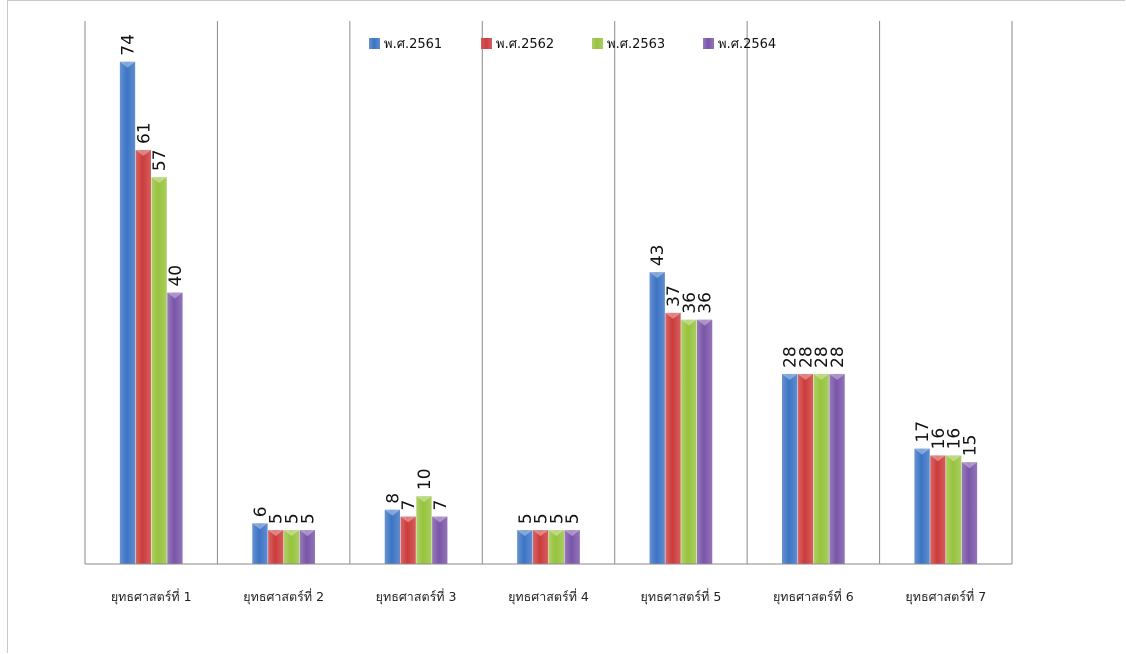 The image size is (1126, 654). What do you see at coordinates (813, 596) in the screenshot?
I see `x-tick-label: ยุทธศาสตร์ที่ 6` at bounding box center [813, 596].